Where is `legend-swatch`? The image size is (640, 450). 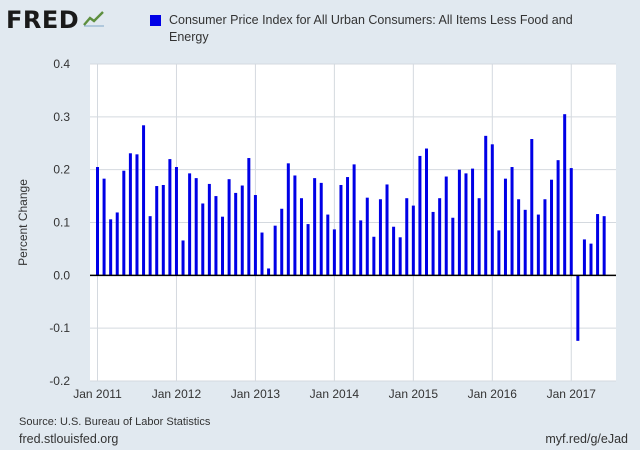 legend-swatch is located at coordinates (155, 20).